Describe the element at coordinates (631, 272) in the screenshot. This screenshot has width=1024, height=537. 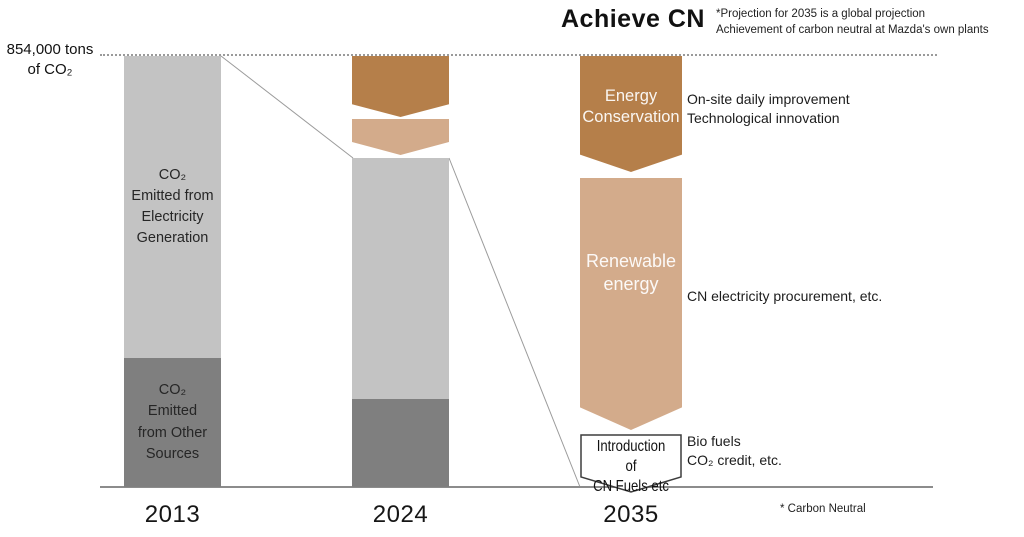
I see `renewable-energy-label: Renewable energy` at that location.